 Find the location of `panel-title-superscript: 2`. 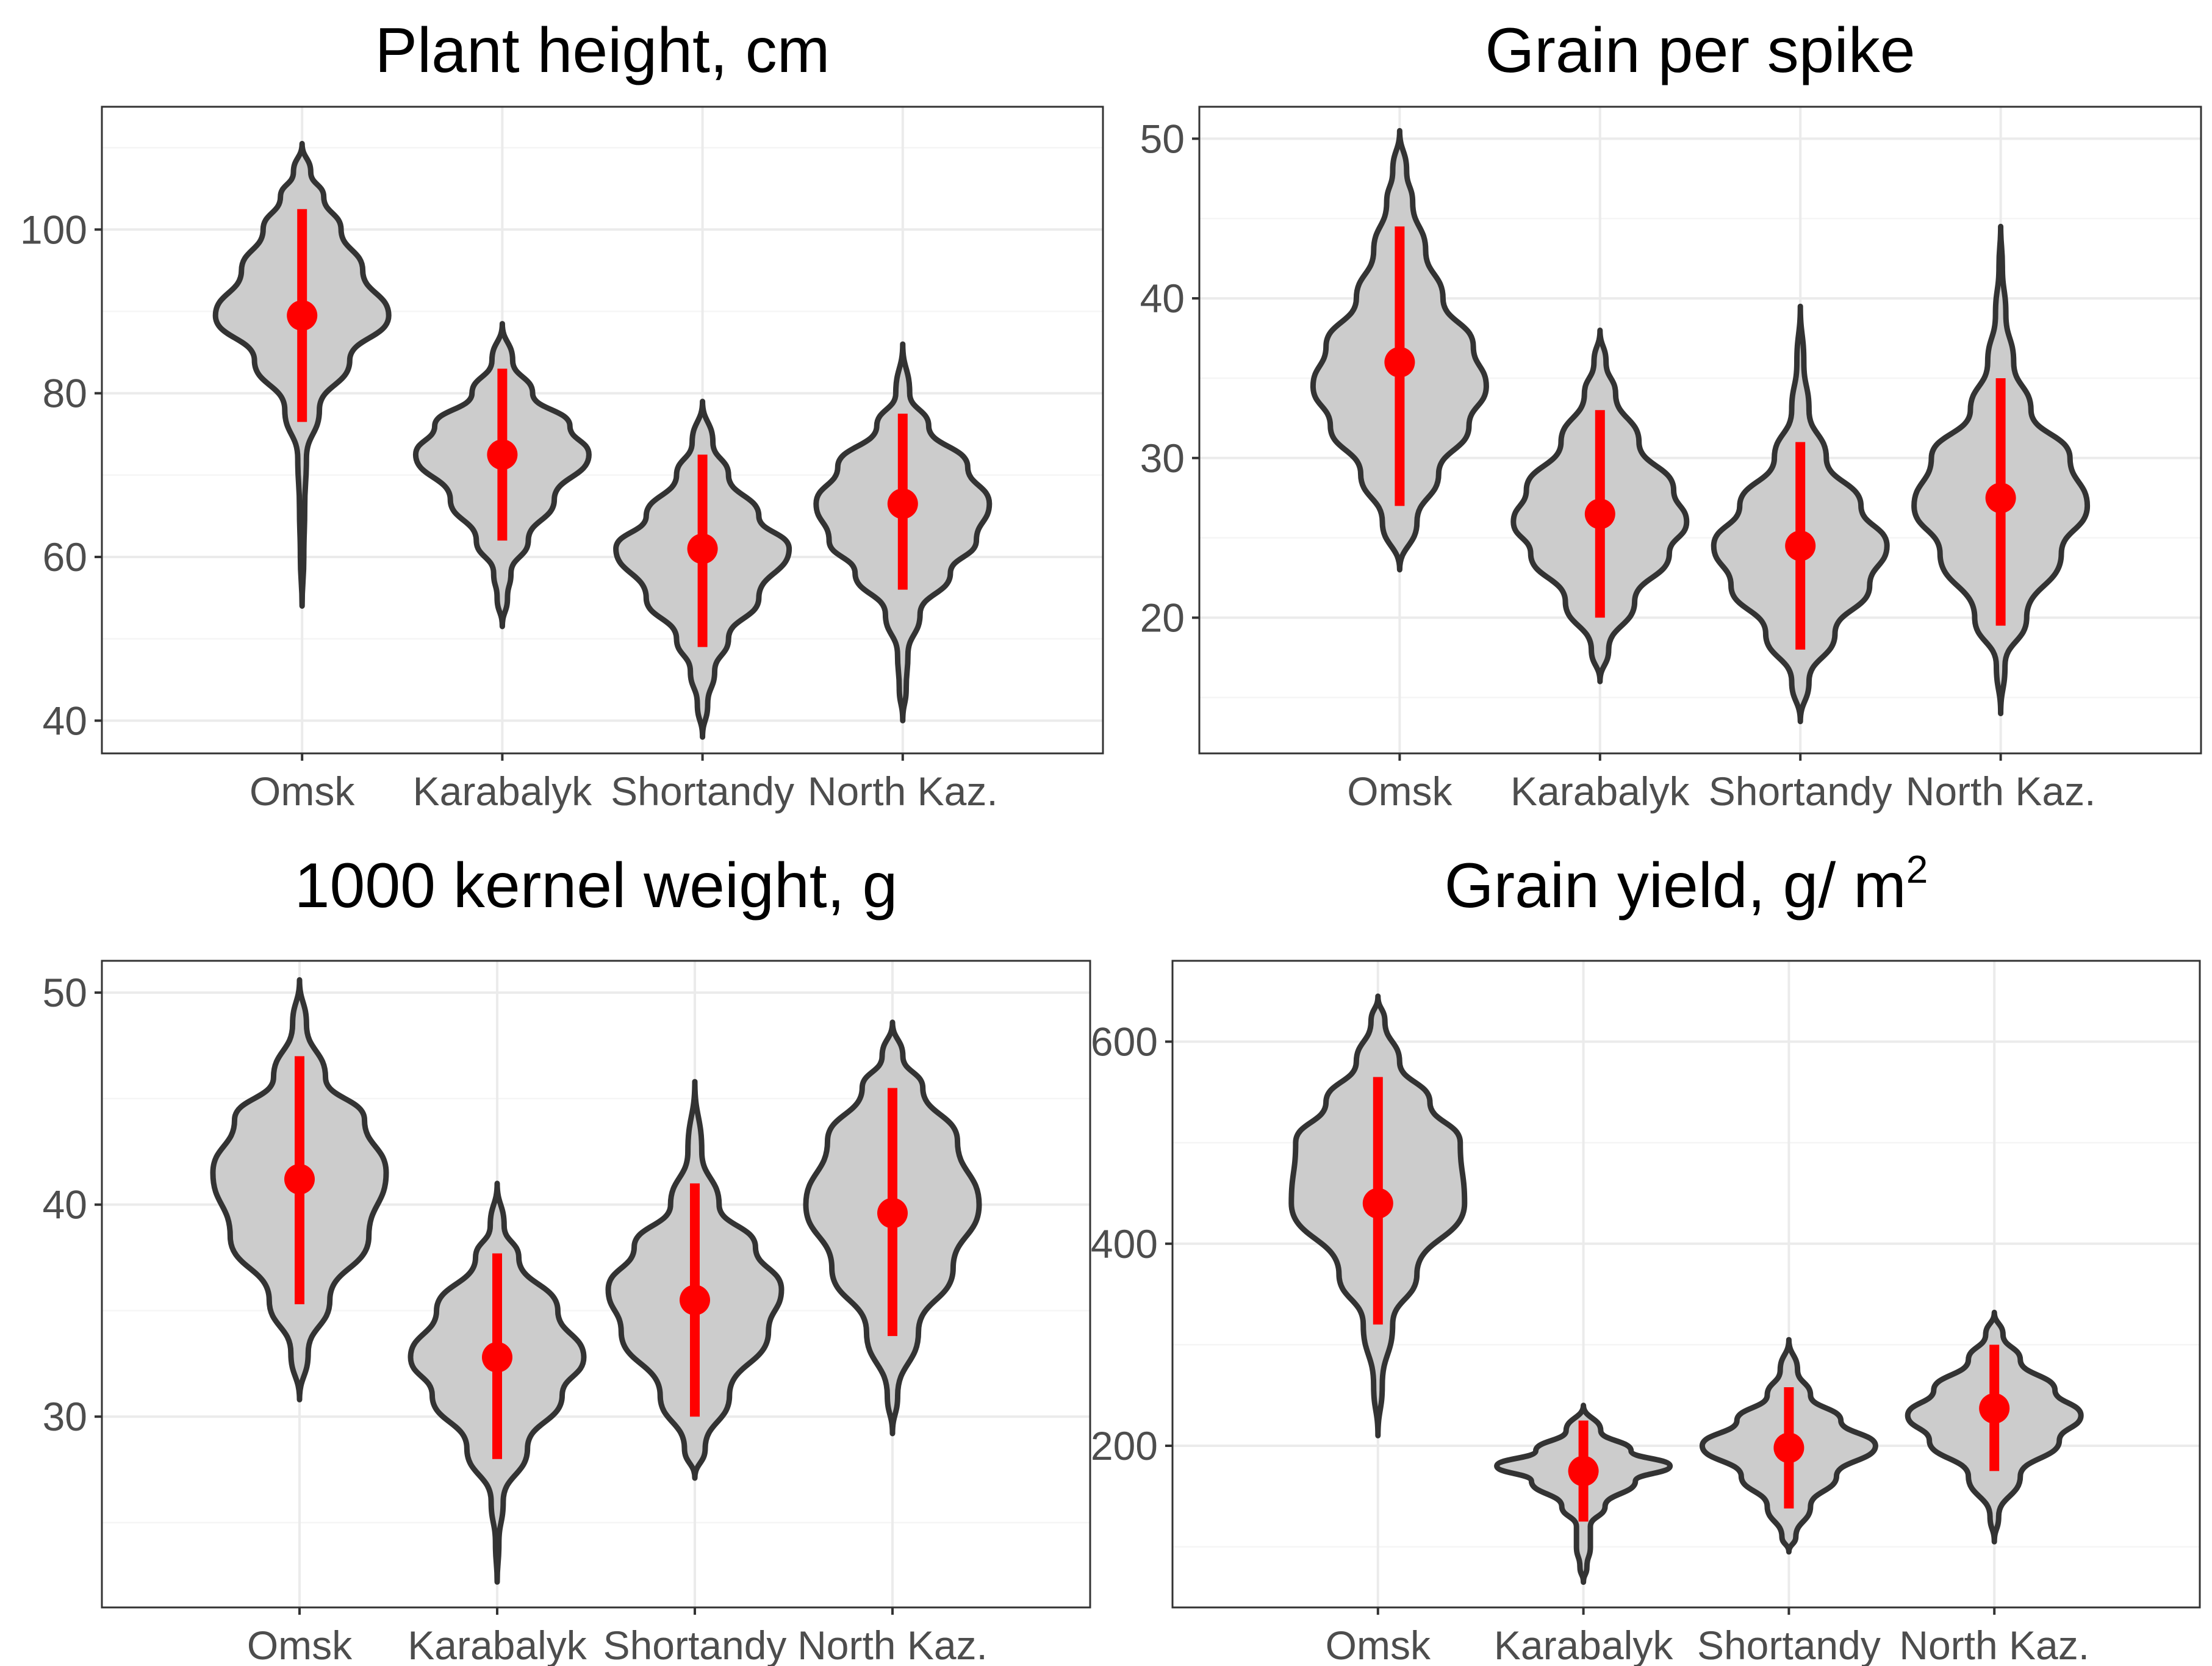

panel-title-superscript: 2 is located at coordinates (1917, 869).